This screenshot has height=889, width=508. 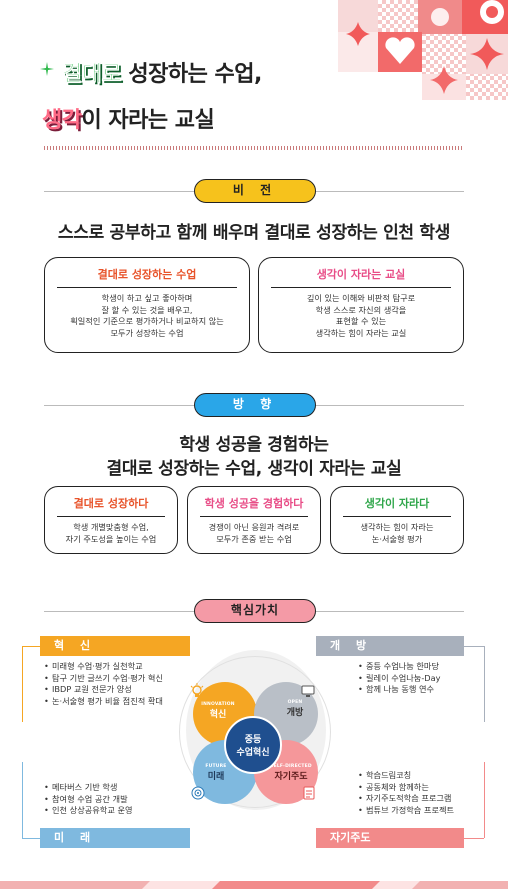 I want to click on future-ko: 미래, so click(x=216, y=777).